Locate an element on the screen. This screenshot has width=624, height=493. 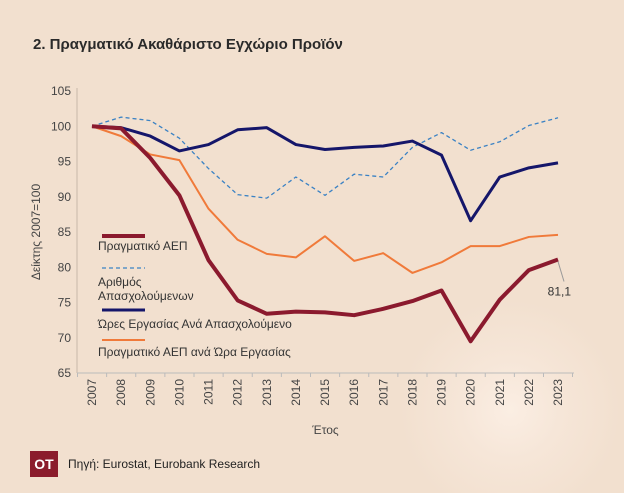
source-note: Πηγή: Eurostat, Eurobank Research is located at coordinates (164, 464).